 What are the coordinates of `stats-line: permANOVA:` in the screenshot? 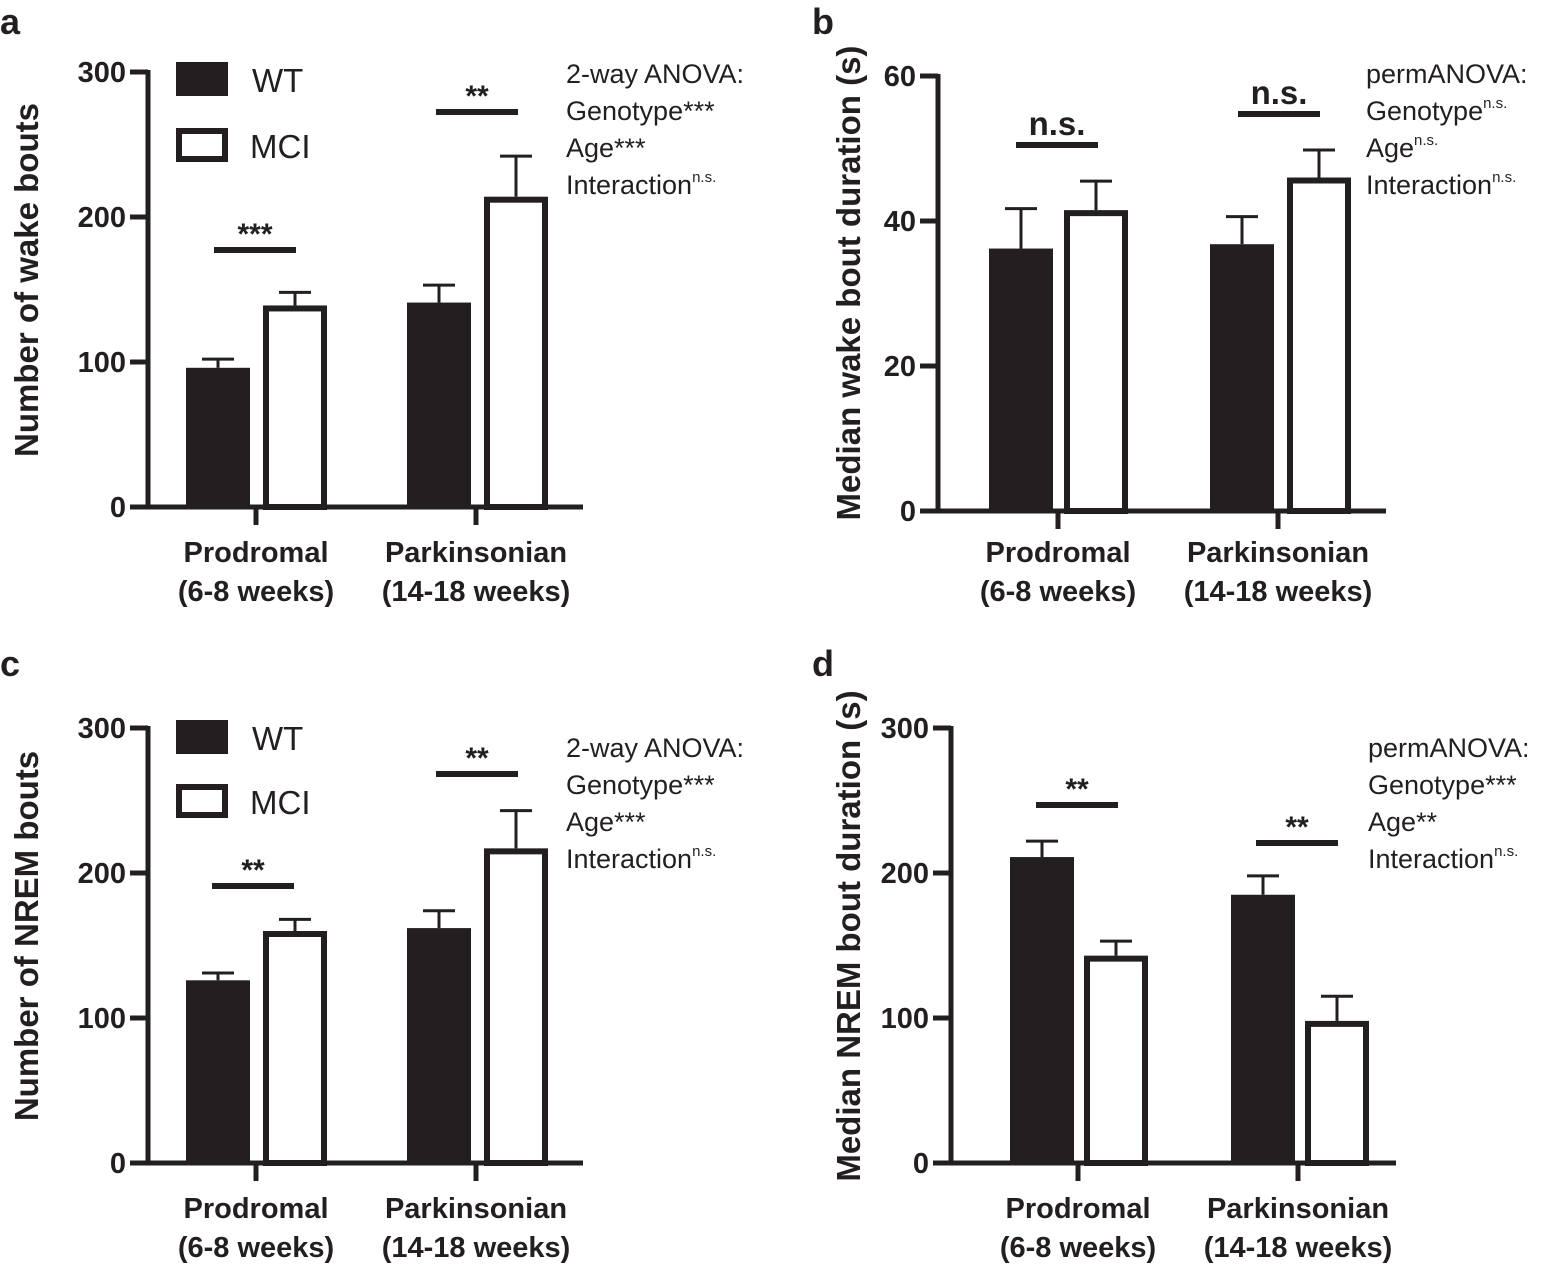 It's located at (1447, 74).